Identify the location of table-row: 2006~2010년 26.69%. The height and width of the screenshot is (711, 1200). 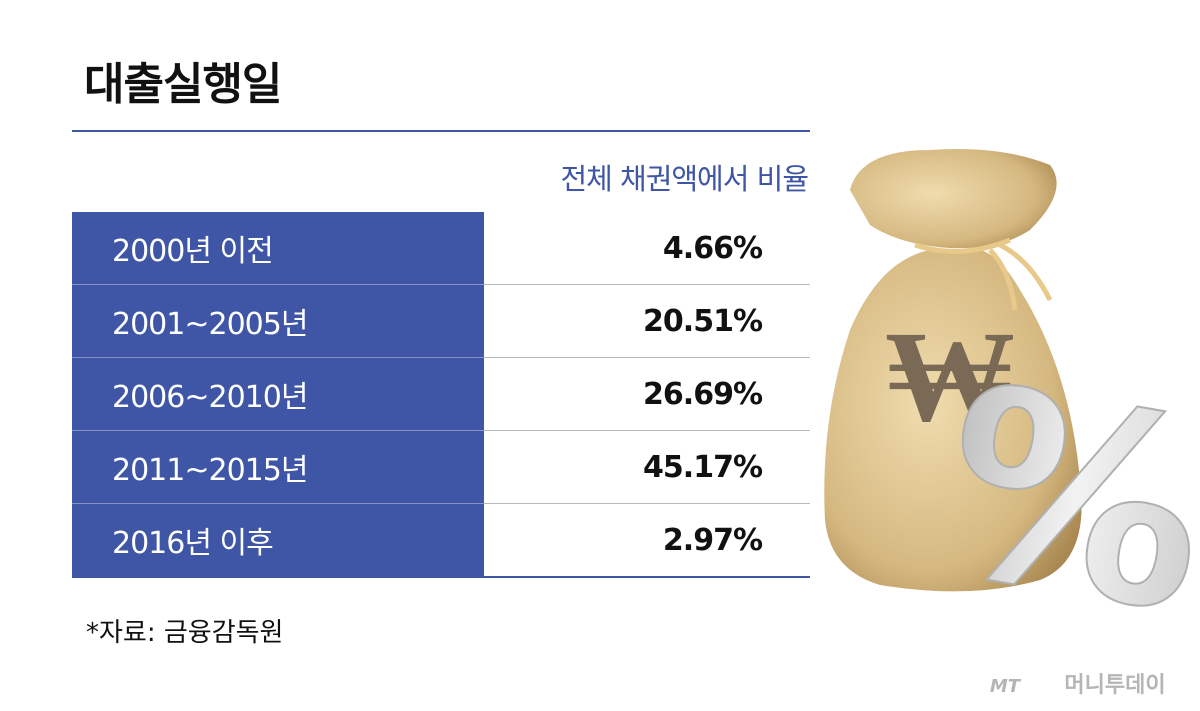
(441, 394).